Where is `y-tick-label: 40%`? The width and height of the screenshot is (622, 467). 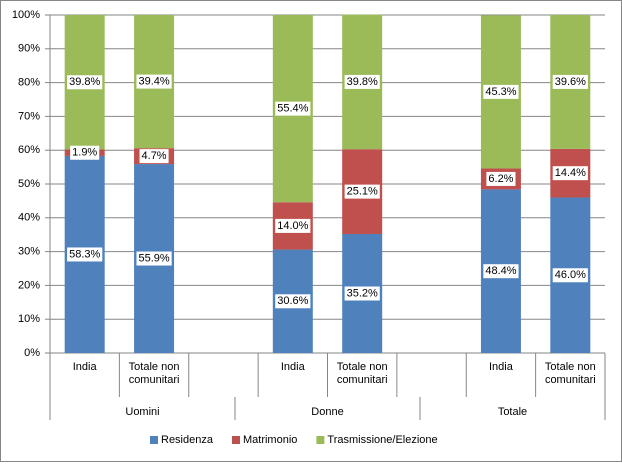 y-tick-label: 40% is located at coordinates (29, 218).